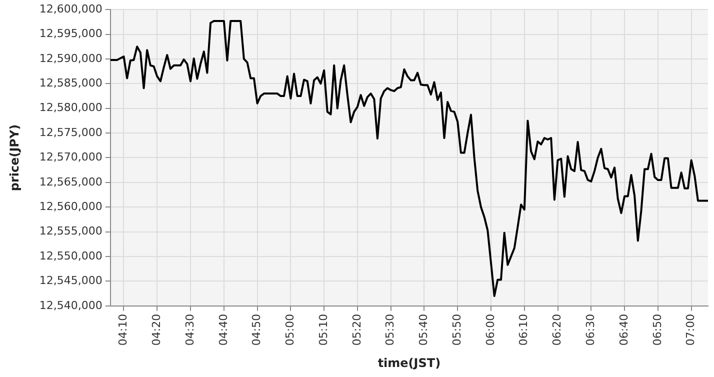 This screenshot has height=377, width=714. What do you see at coordinates (70, 281) in the screenshot?
I see `y-tick-label: 12,545,000` at bounding box center [70, 281].